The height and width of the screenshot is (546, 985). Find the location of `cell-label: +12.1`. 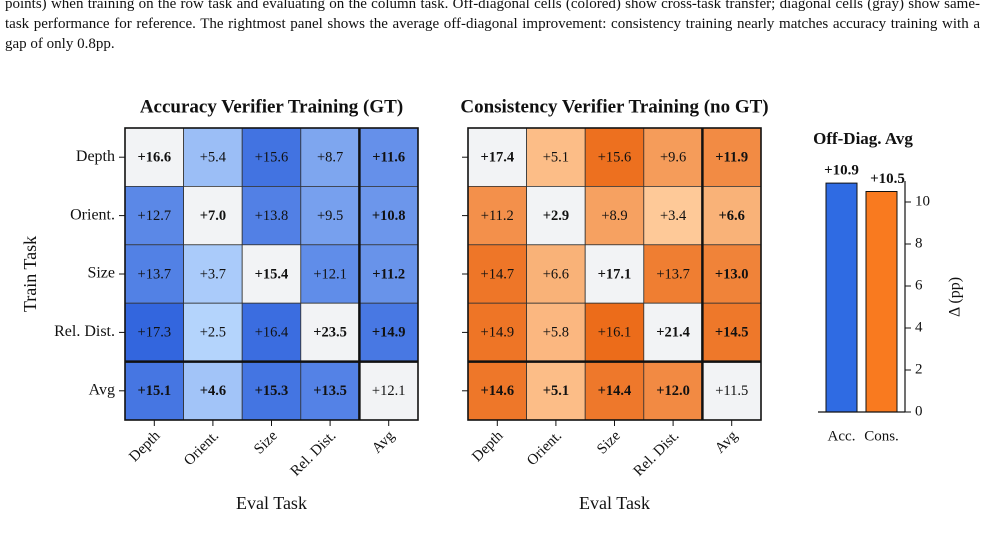

cell-label: +12.1 is located at coordinates (389, 391).